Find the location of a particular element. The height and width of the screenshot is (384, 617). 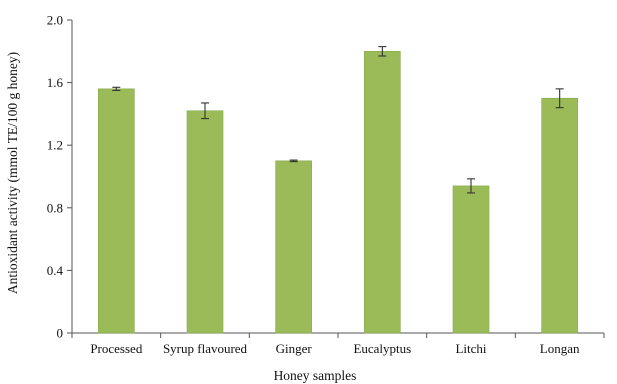

y-tick-label: 2.0 is located at coordinates (55, 20).